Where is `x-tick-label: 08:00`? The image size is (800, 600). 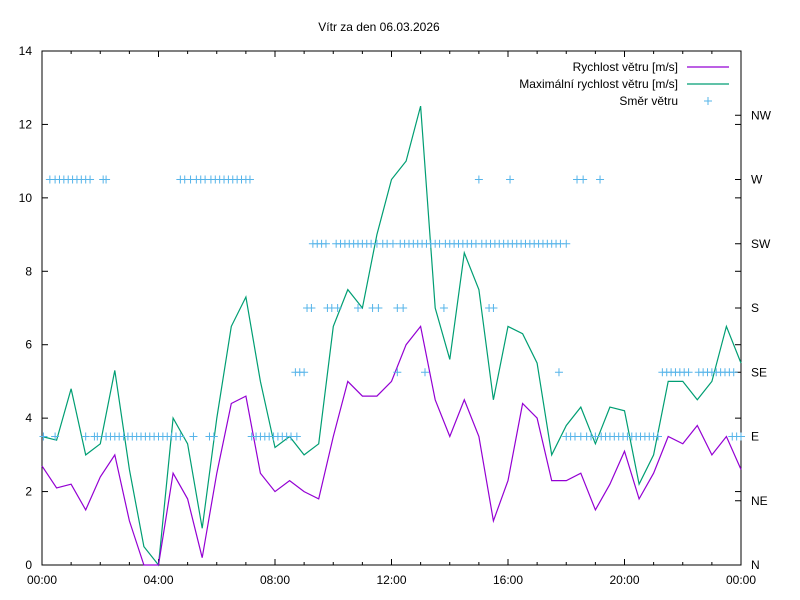 x-tick-label: 08:00 is located at coordinates (275, 580).